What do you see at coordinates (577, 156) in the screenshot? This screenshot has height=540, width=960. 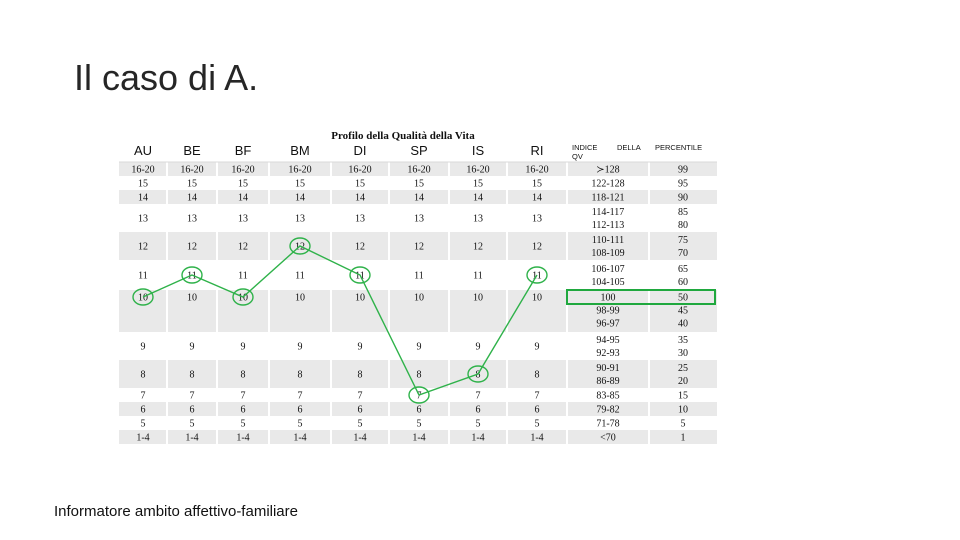 I see `index-header: QV` at bounding box center [577, 156].